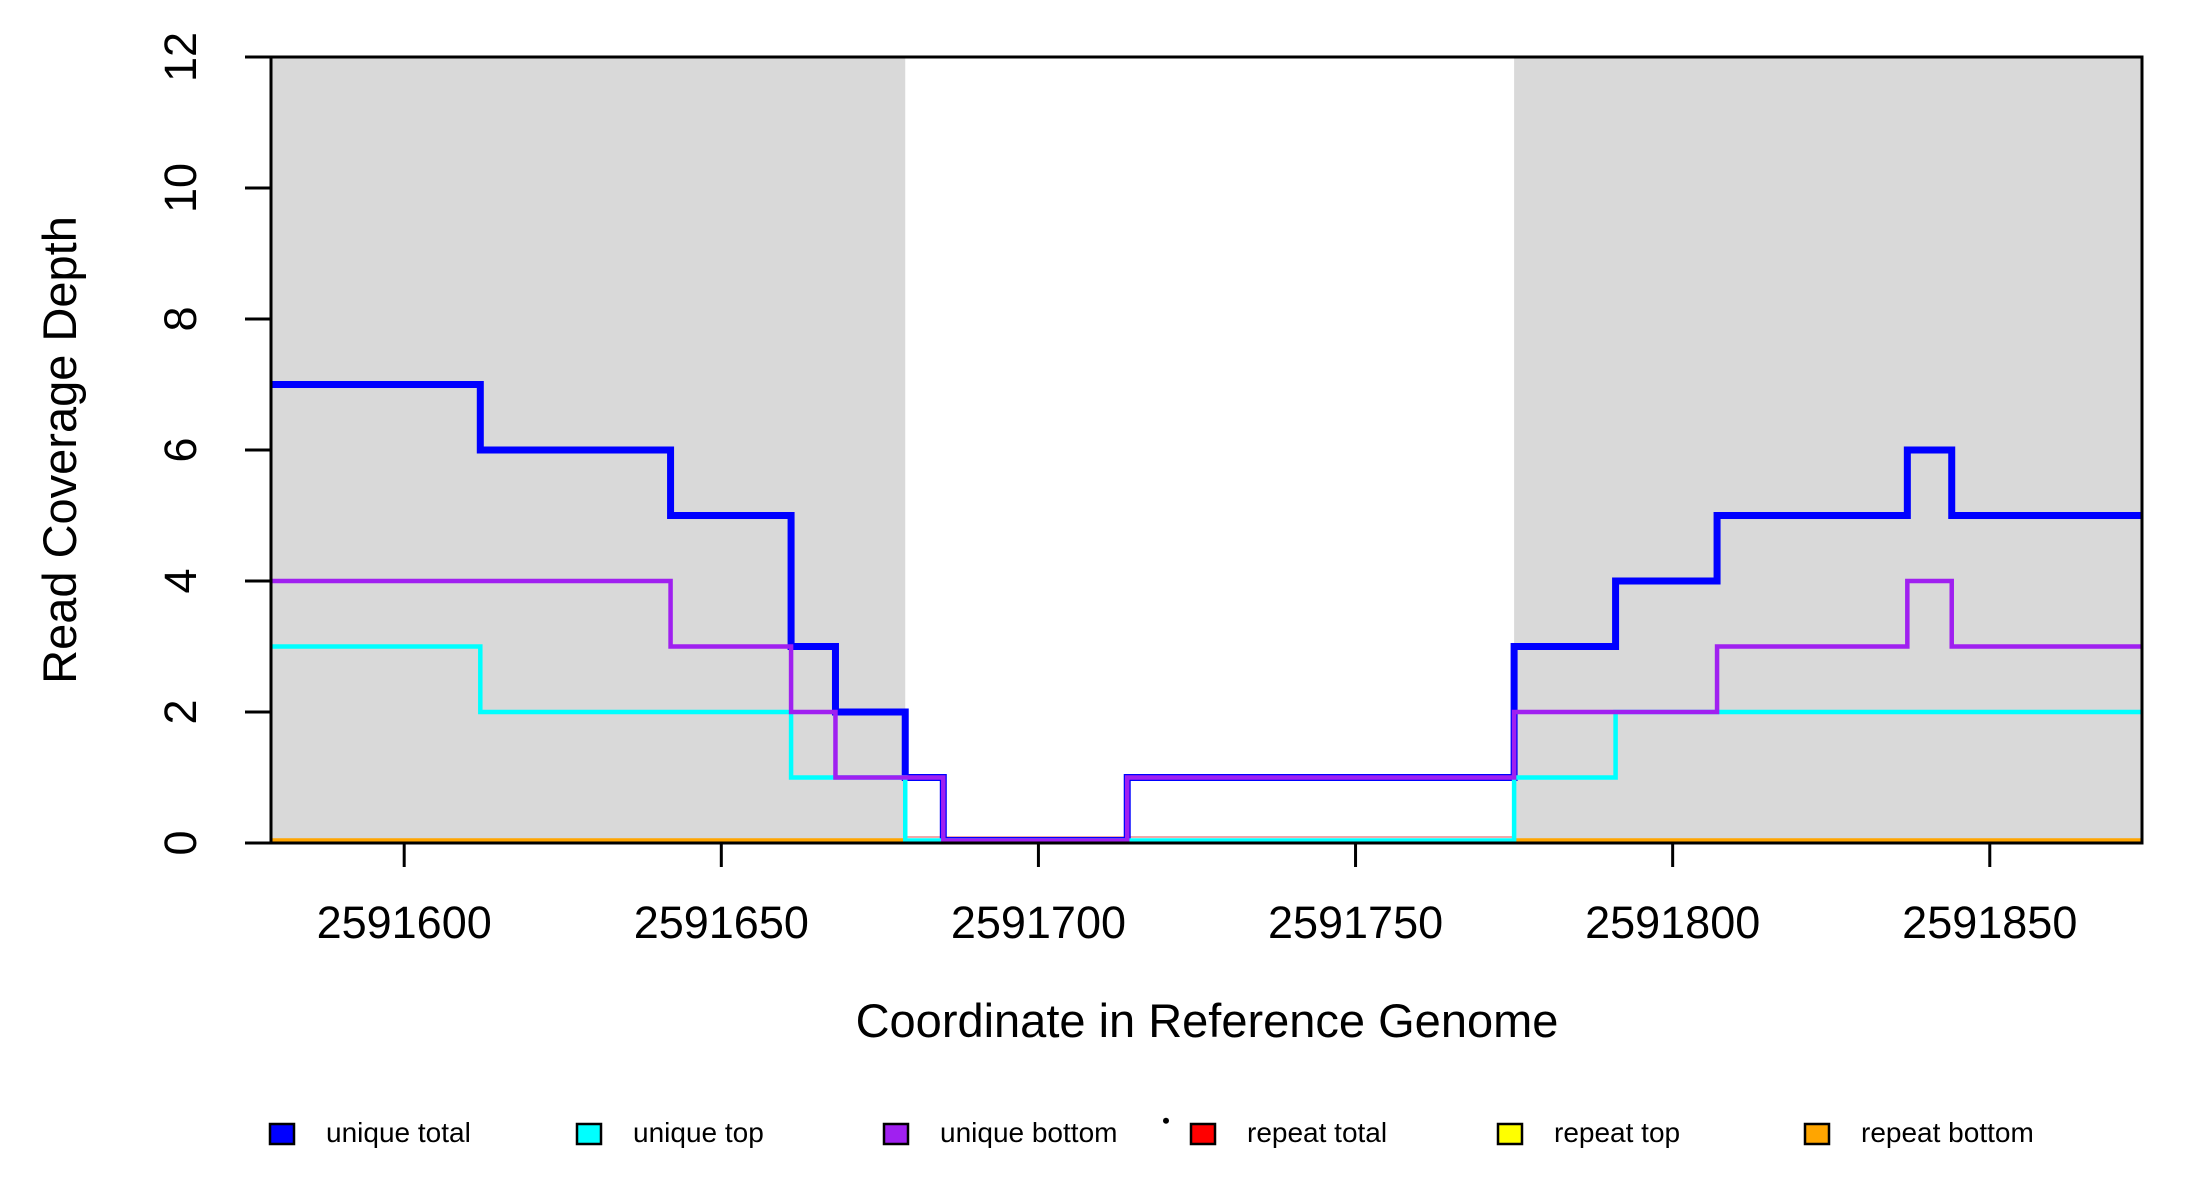  I want to click on x-tick-label: 2591700, so click(1038, 922).